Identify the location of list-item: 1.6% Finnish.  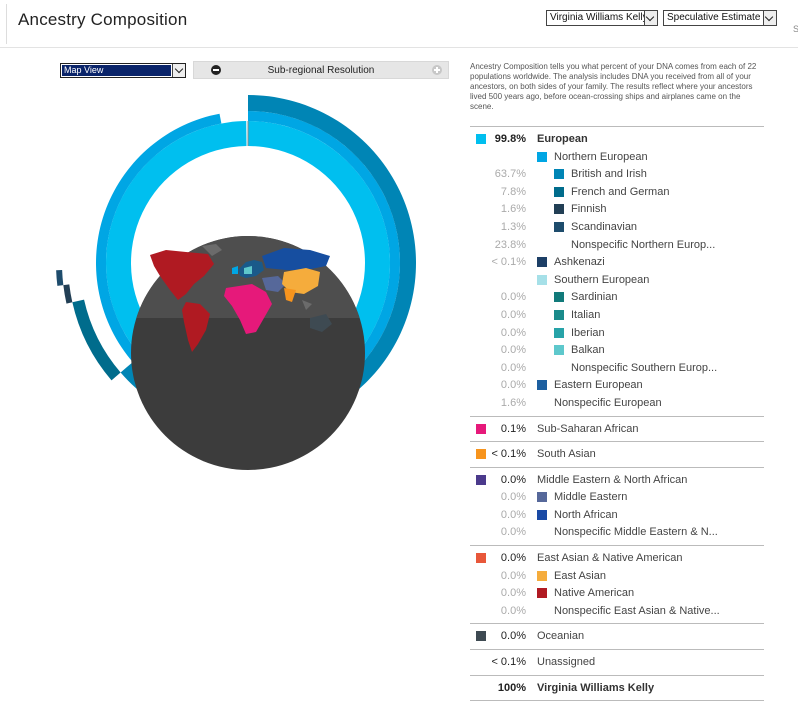
(617, 209).